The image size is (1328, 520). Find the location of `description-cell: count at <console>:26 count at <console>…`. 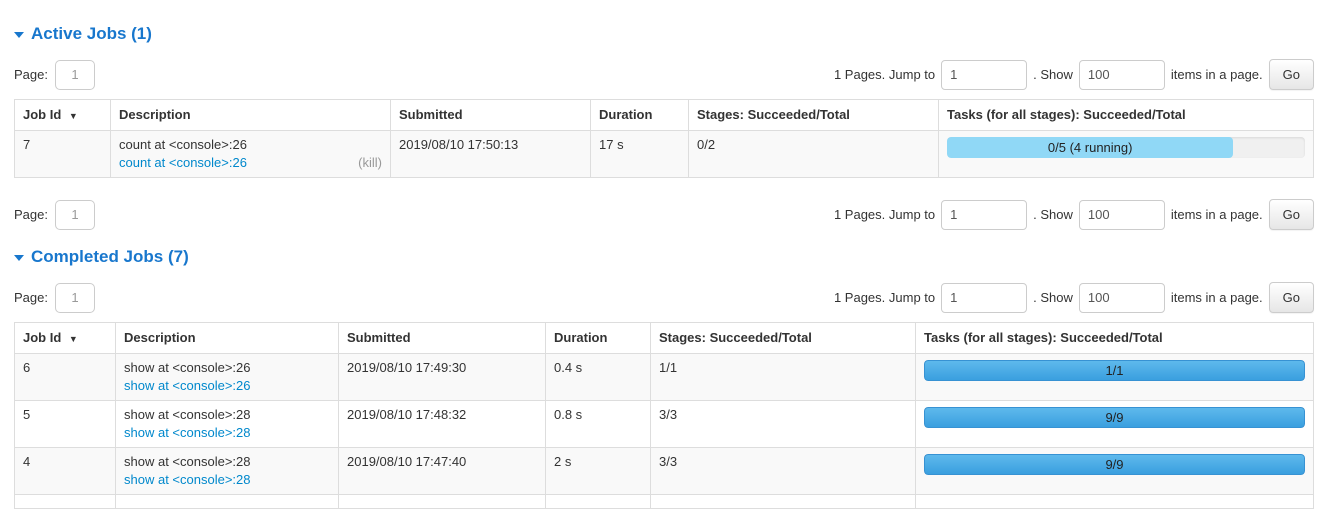

description-cell: count at <console>:26 count at <console>… is located at coordinates (250, 154).